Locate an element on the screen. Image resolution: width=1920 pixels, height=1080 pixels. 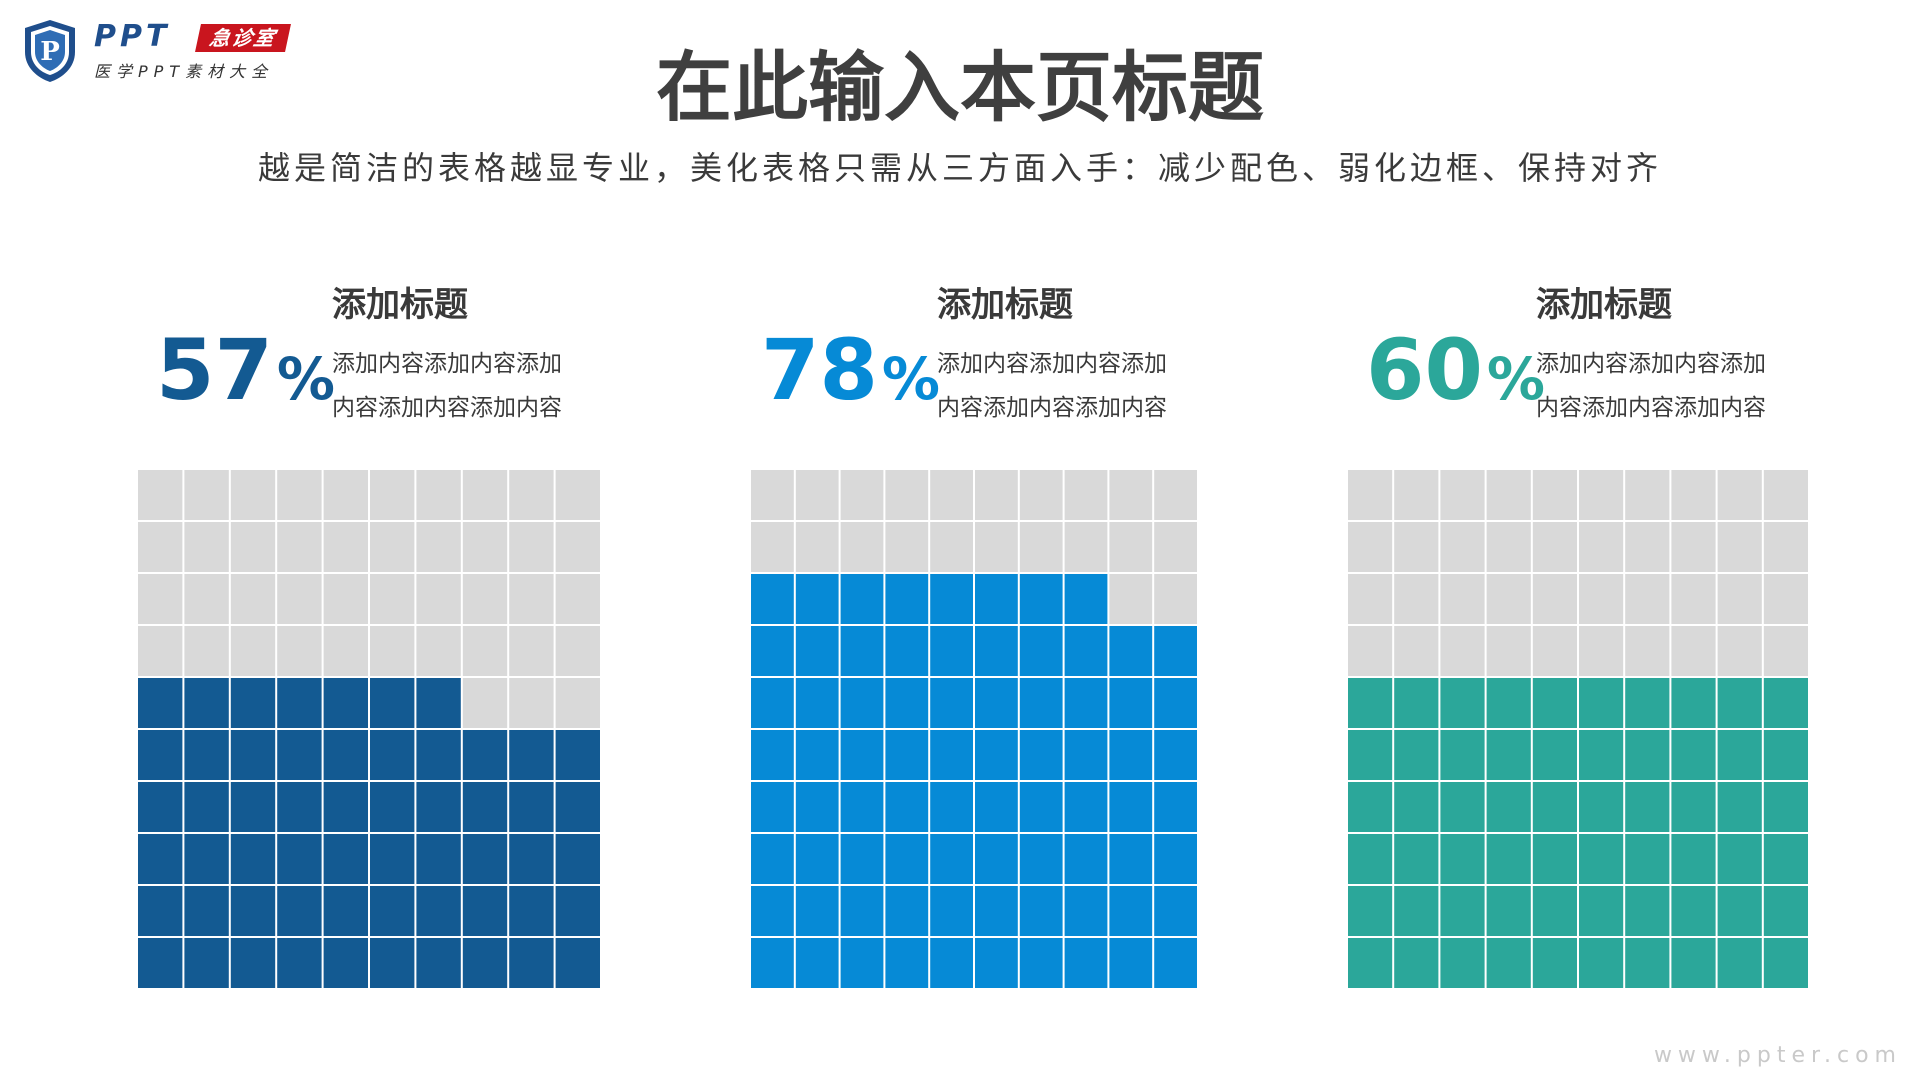
stat-value: 60 is located at coordinates (1424, 370).